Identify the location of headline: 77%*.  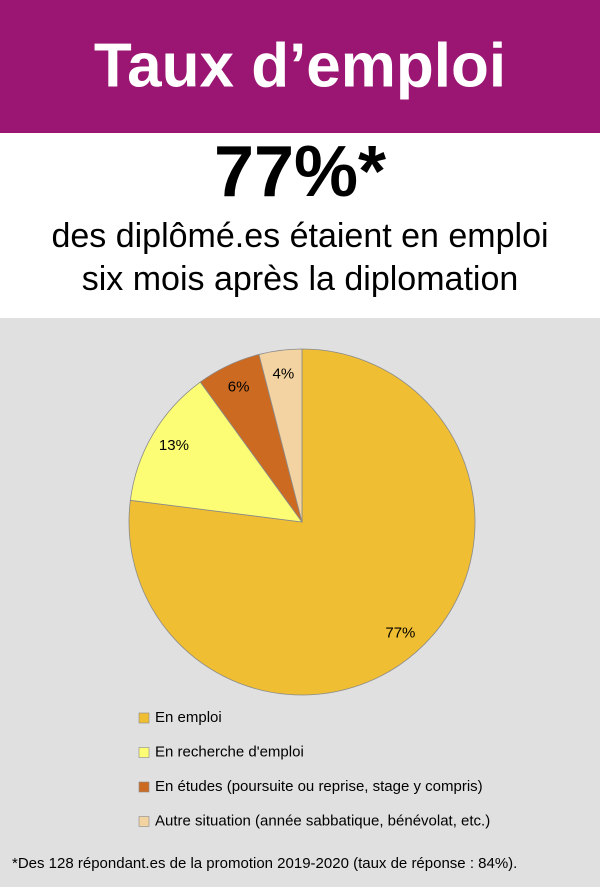
(300, 172).